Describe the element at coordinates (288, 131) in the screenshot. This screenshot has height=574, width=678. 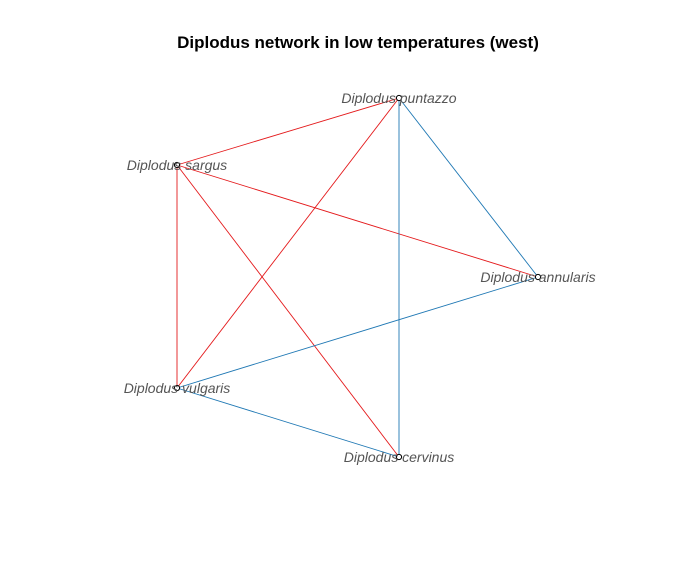
I see `edge-sargus-puntazzo` at that location.